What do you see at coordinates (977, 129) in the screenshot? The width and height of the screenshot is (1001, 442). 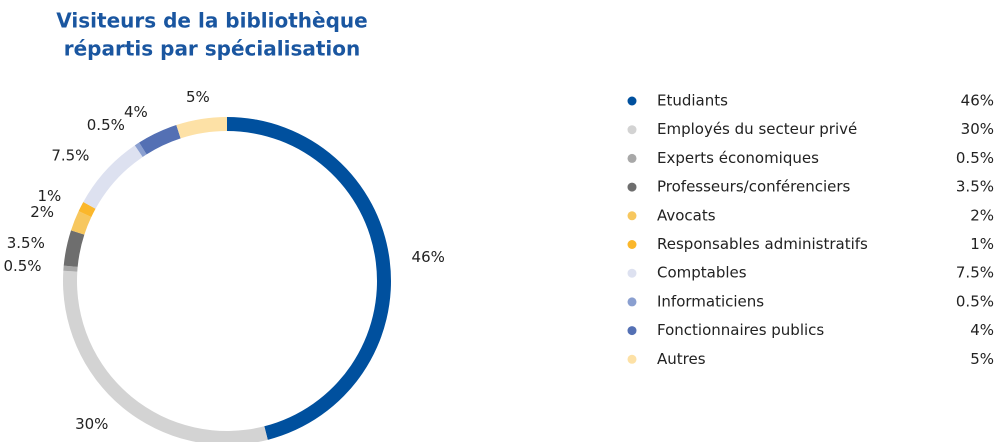 I see `legend-value: 30%` at bounding box center [977, 129].